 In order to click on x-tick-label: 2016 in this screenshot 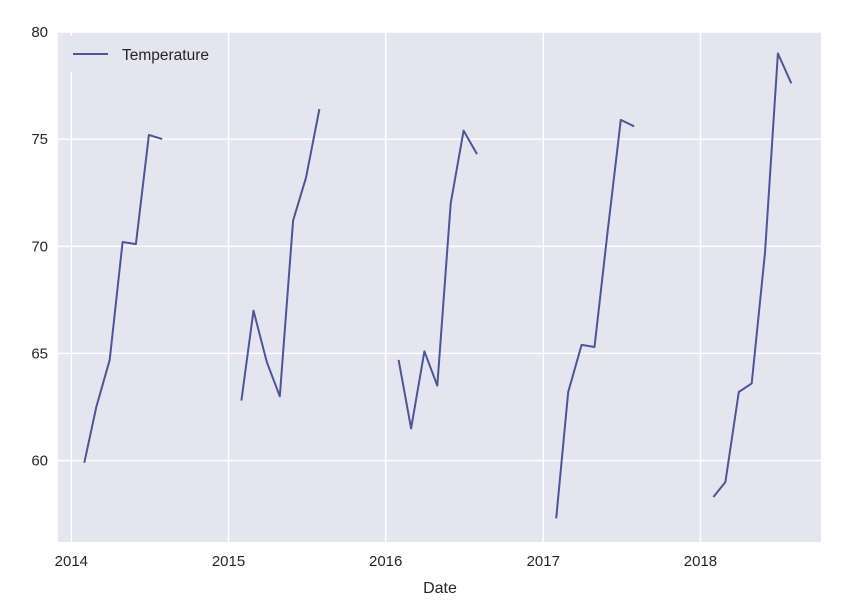, I will do `click(385, 561)`.